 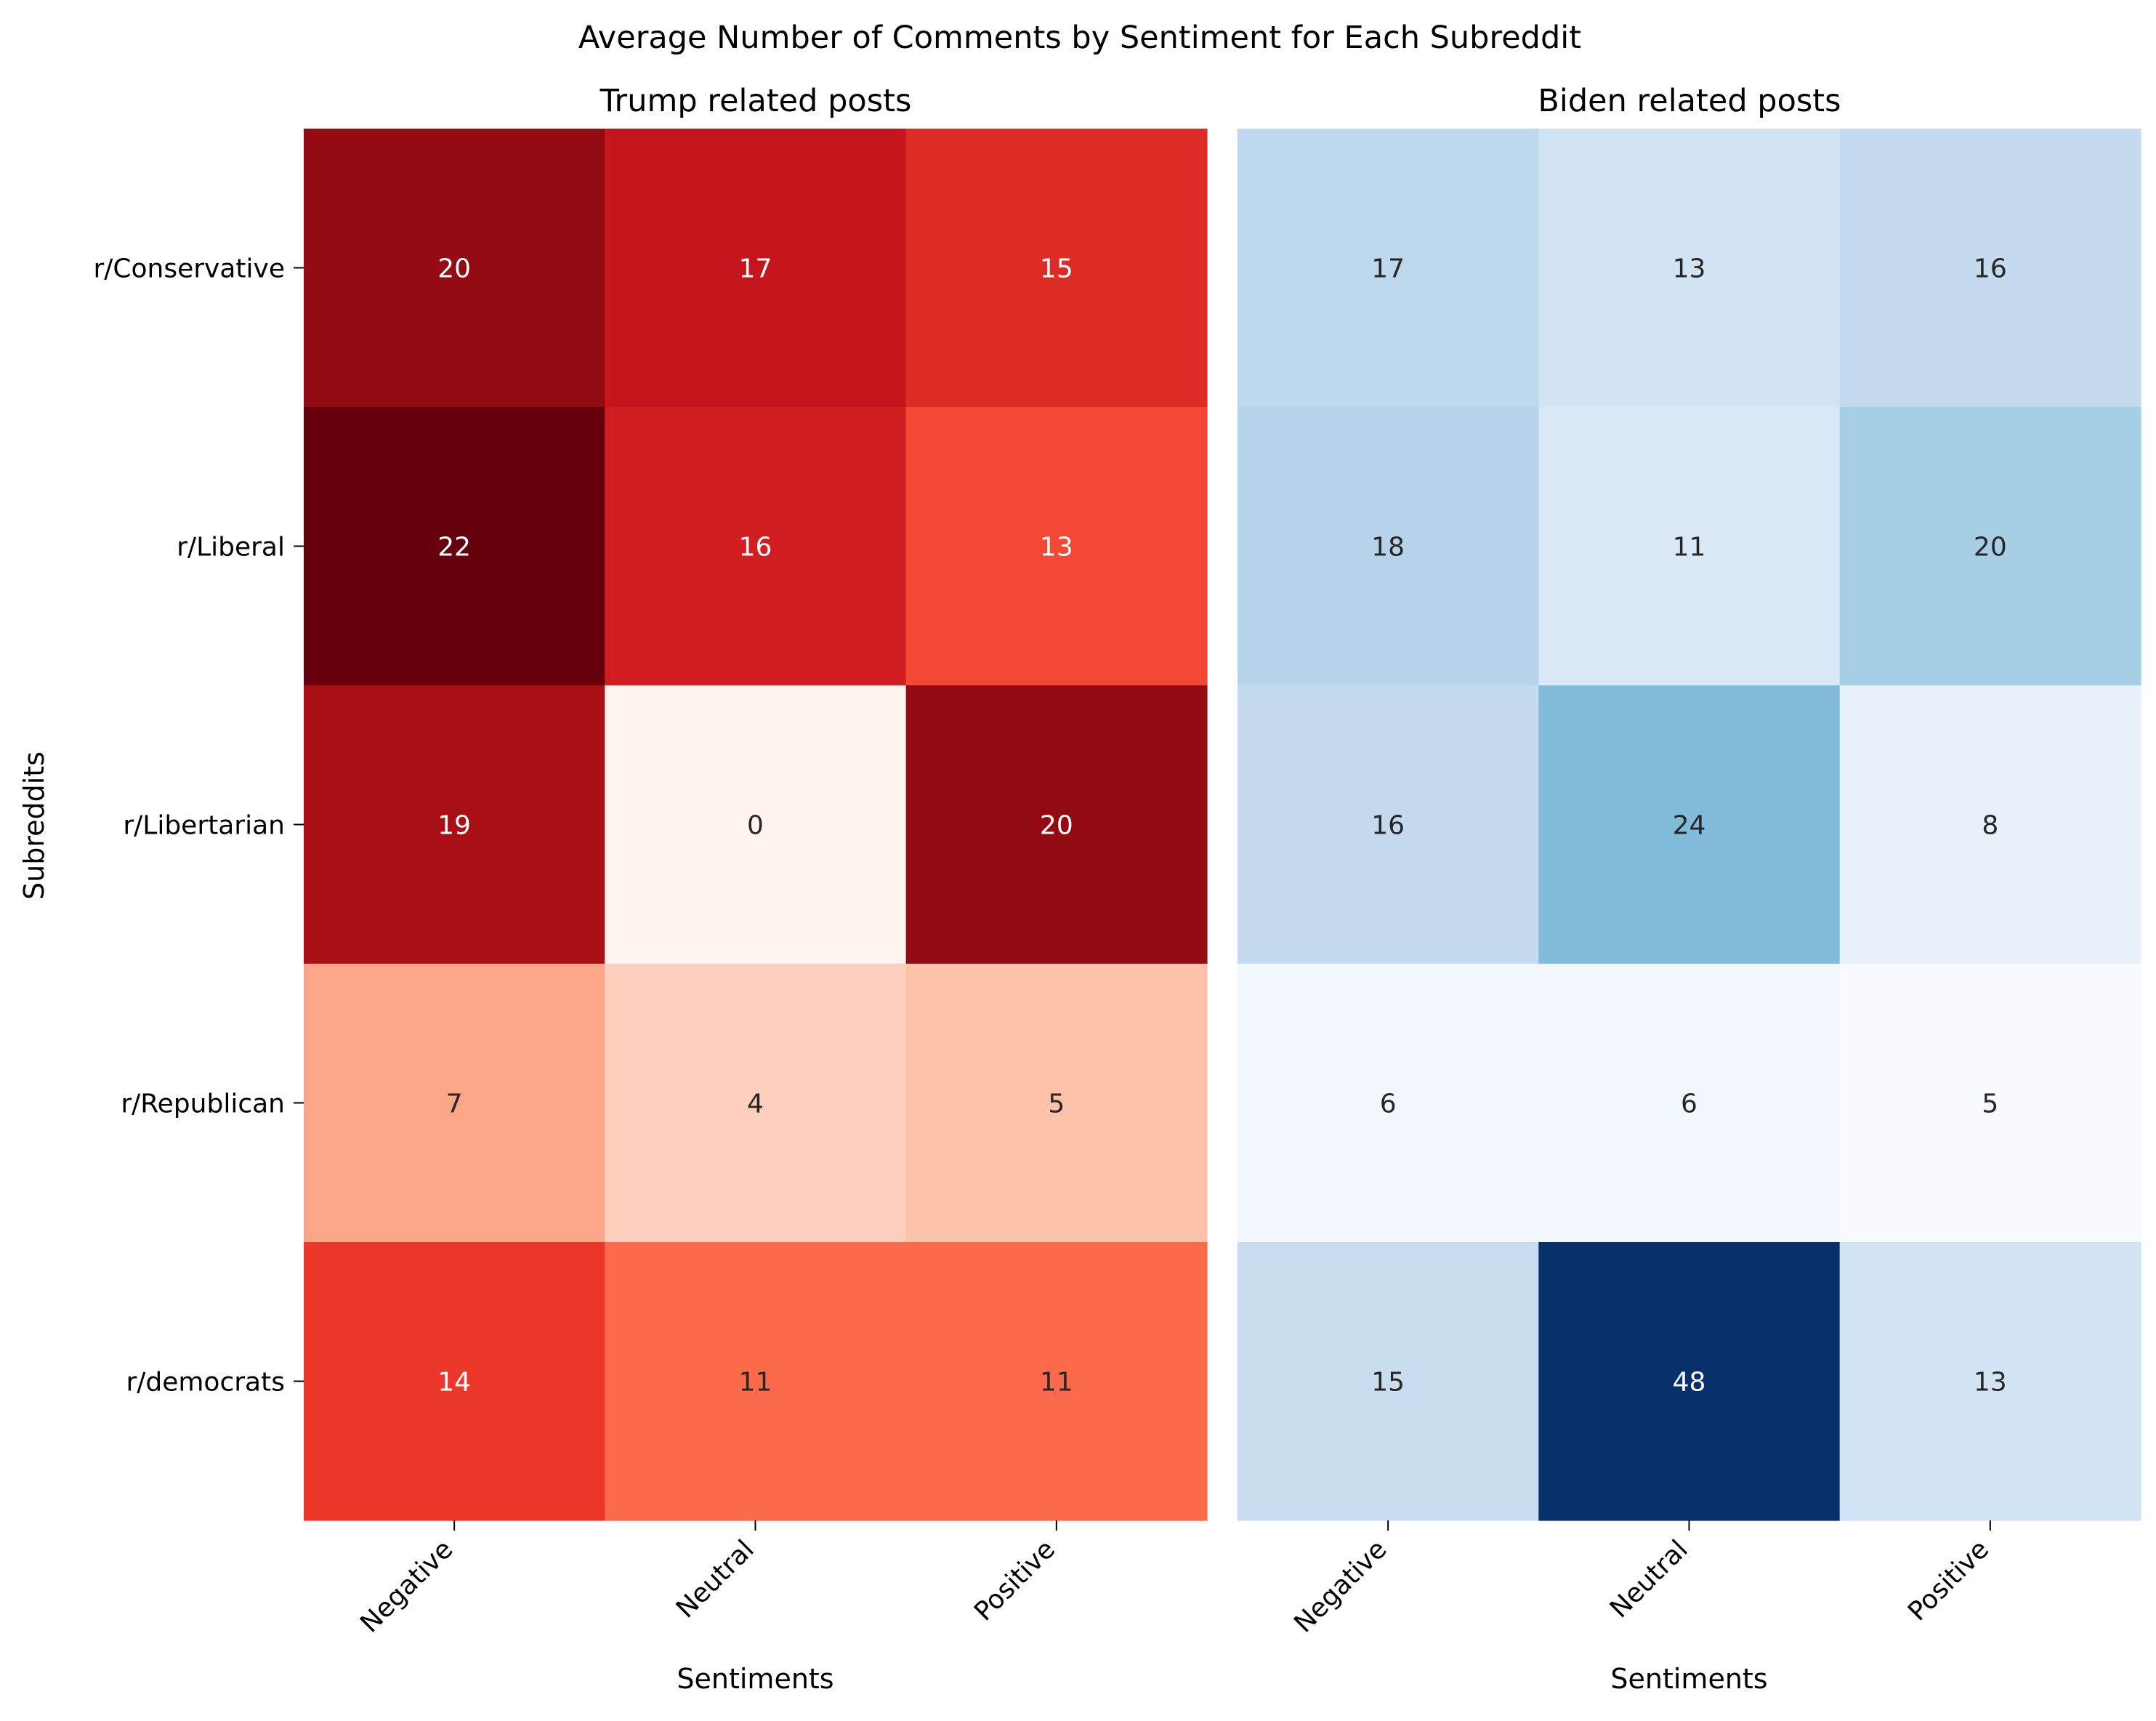 I want to click on biden-cell-value-label: 20, so click(x=1991, y=548).